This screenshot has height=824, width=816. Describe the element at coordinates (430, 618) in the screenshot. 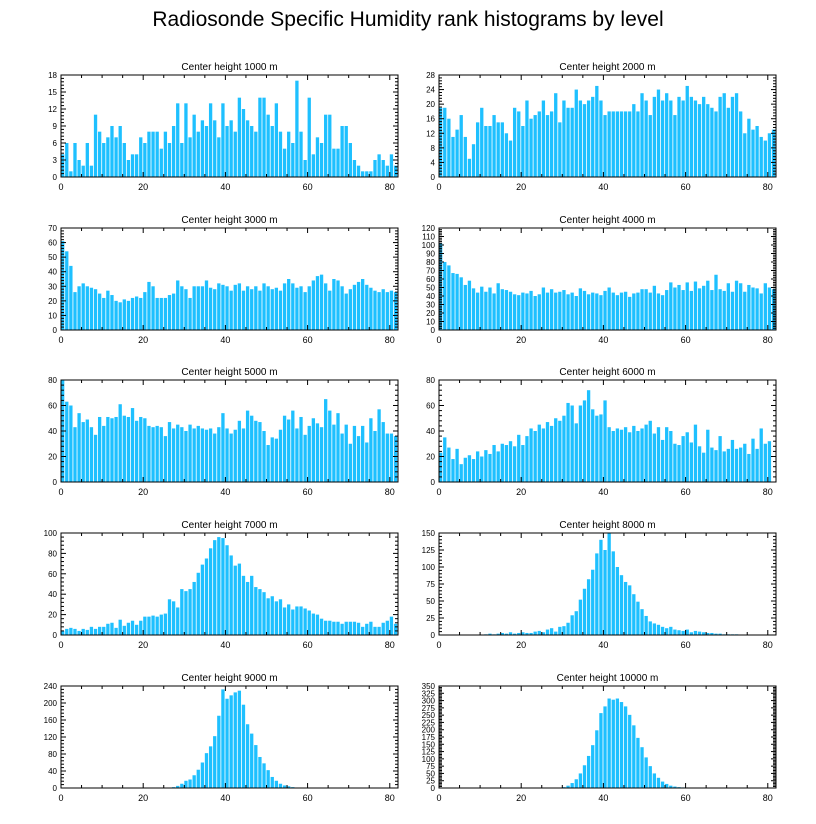

I see `y-tick-label: 25` at that location.